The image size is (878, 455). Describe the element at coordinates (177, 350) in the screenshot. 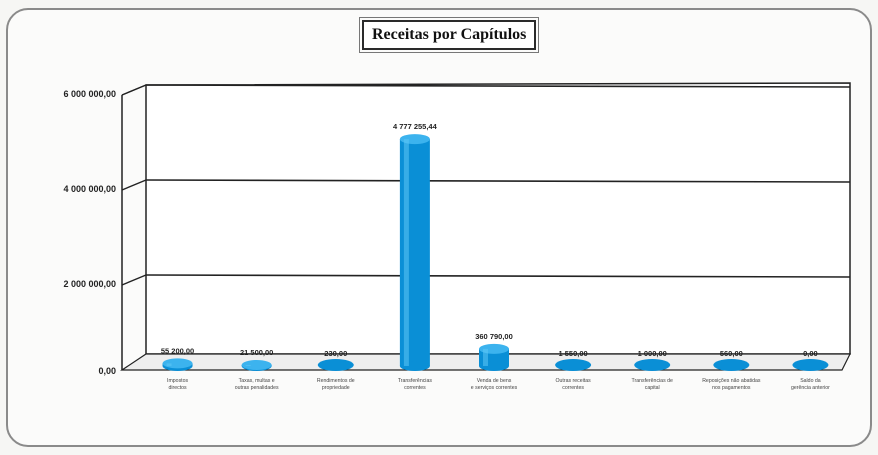

I see `data-label: 55 200,00` at that location.